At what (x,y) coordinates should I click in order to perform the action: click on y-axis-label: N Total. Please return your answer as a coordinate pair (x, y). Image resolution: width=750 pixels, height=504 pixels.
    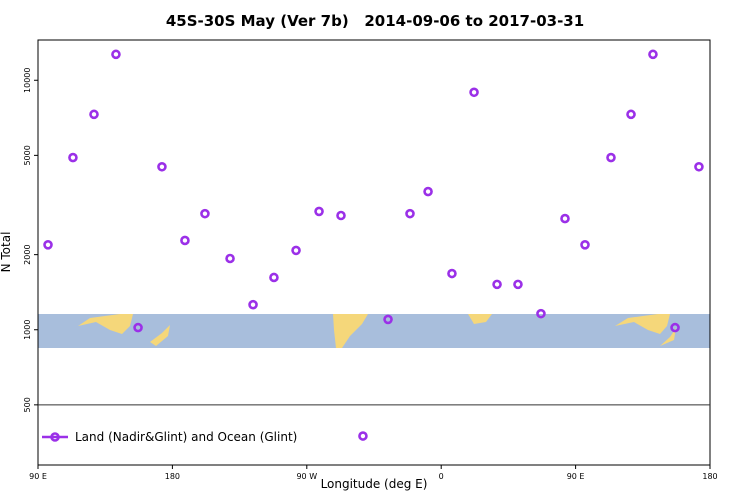
    Looking at the image, I should click on (6, 252).